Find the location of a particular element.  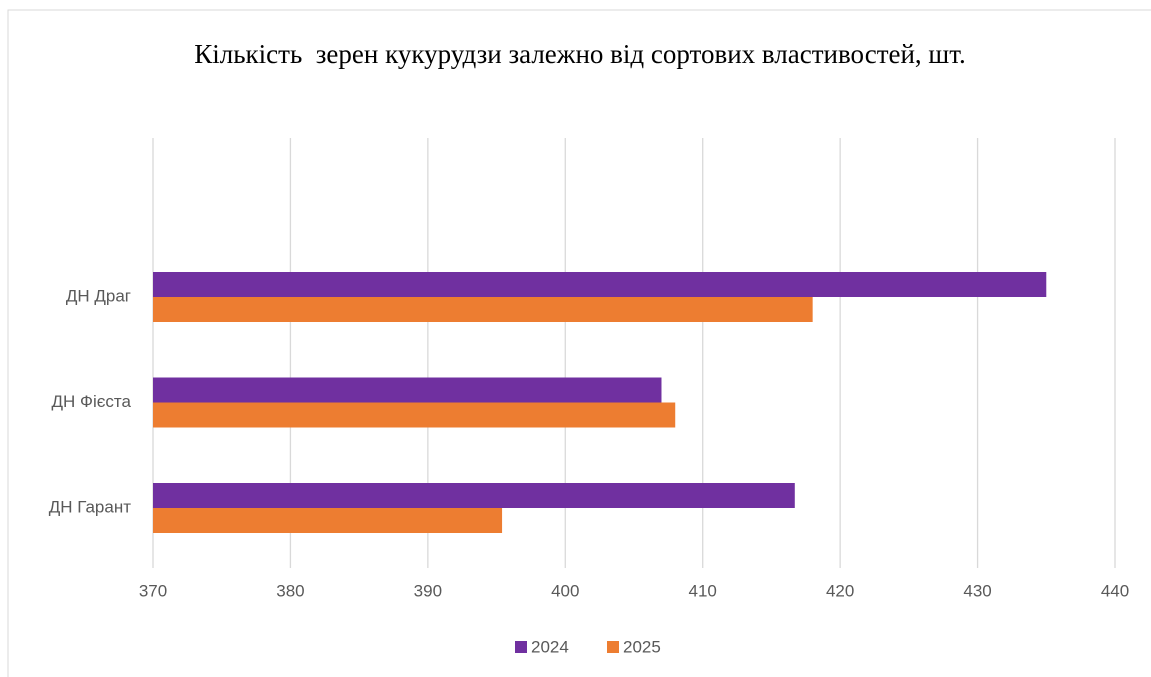

y-tick-label: ДН Драг is located at coordinates (98, 295).